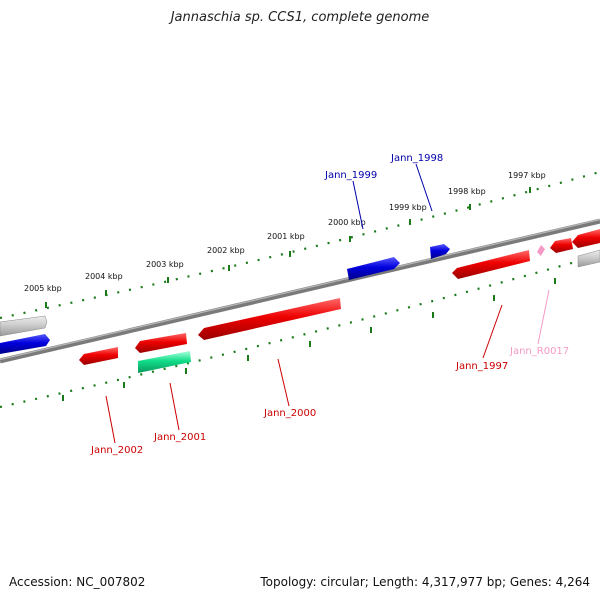  Describe the element at coordinates (300, 17) in the screenshot. I see `genome-title: Jannaschia sp. CCS1, complete genome` at that location.